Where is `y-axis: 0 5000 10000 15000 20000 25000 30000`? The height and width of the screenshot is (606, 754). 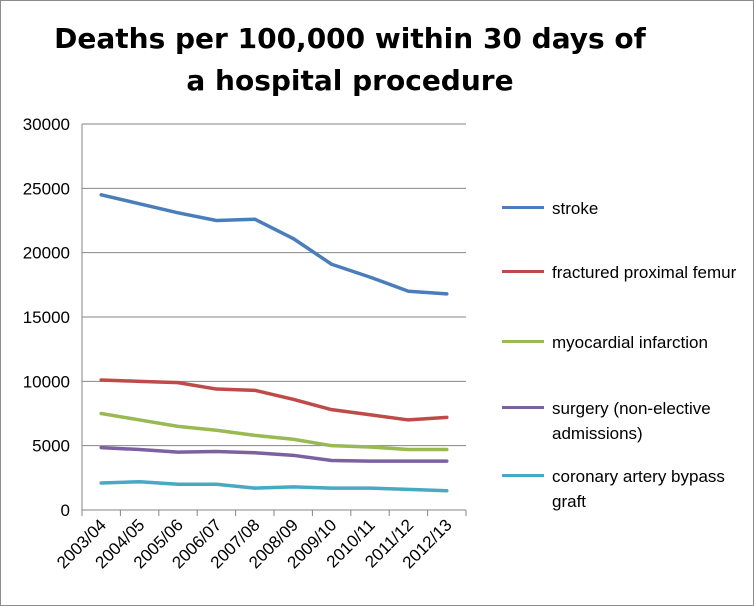 y-axis: 0 5000 10000 15000 20000 25000 30000 is located at coordinates (53, 317).